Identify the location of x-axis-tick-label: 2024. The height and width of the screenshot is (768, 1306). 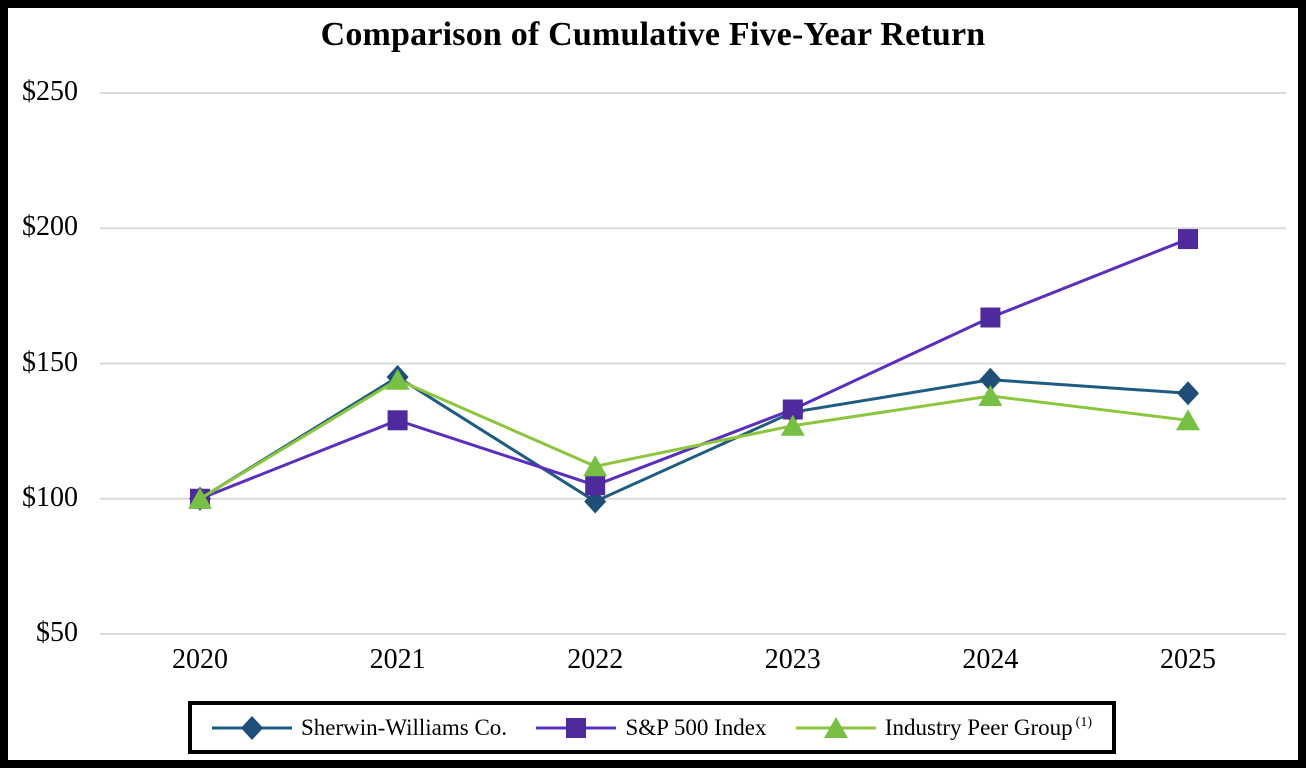
(990, 659).